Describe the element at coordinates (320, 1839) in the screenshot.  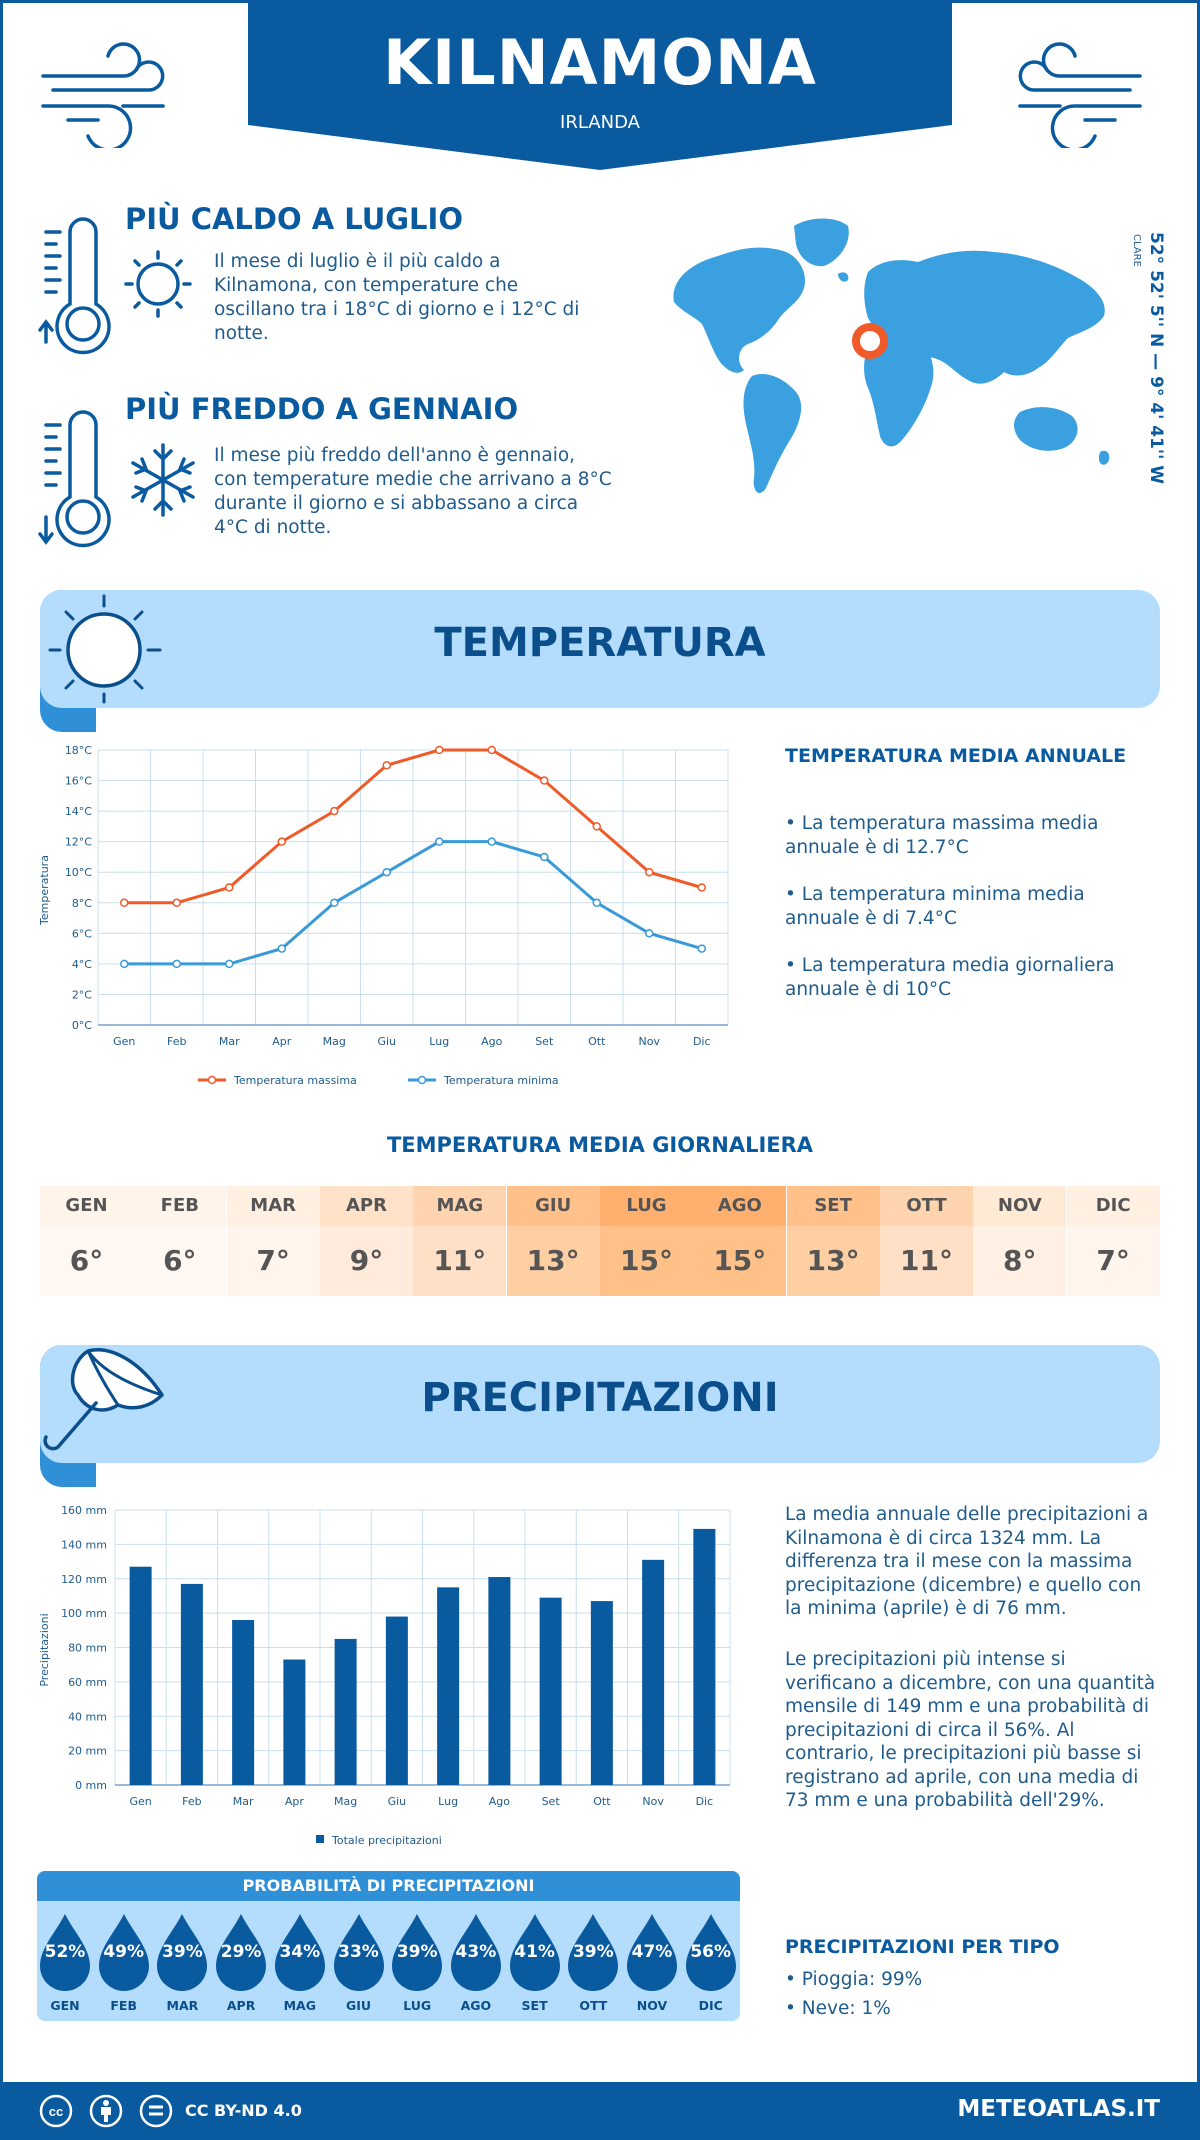
I see `precip-legend-swatch` at that location.